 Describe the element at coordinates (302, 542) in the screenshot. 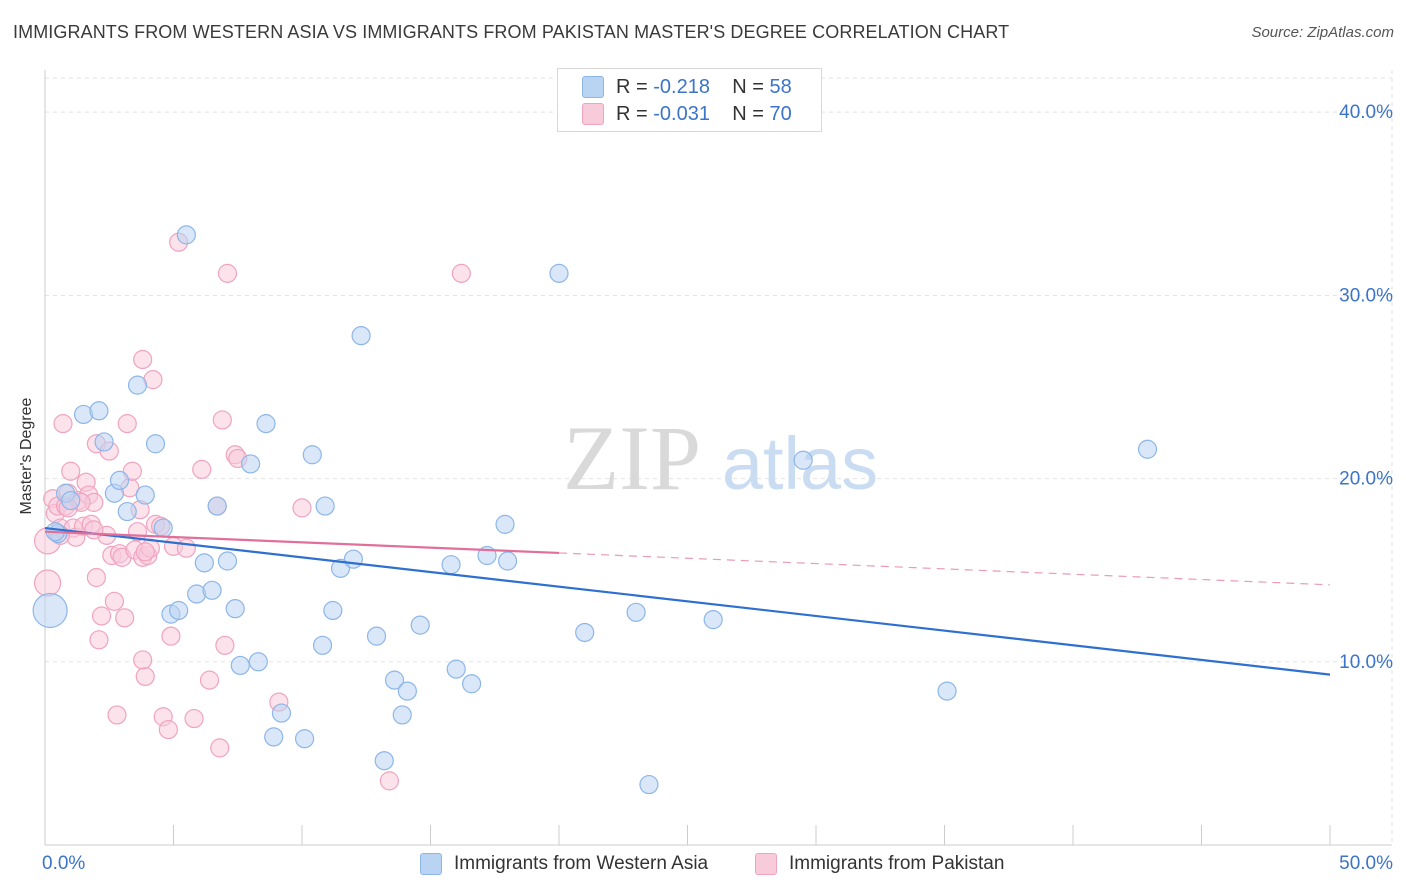

I see `trend-line-pakistan-solid` at that location.